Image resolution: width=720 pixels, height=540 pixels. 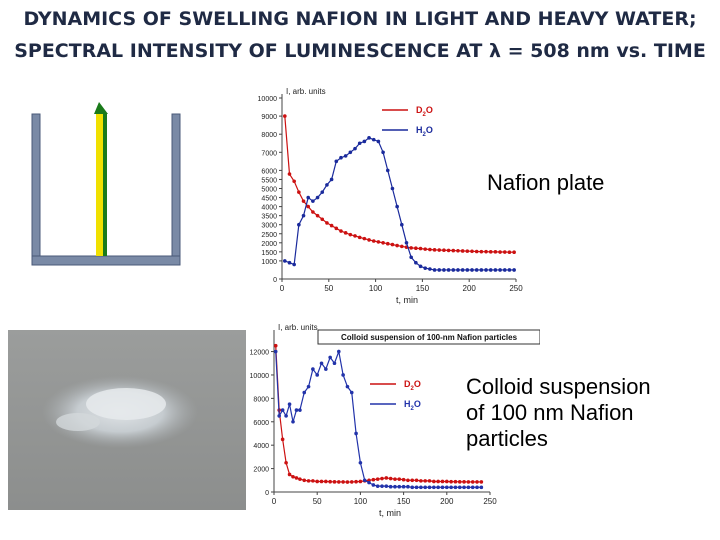 What do you see at coordinates (269, 208) in the screenshot?
I see `y-tick-label: 4000` at bounding box center [269, 208].